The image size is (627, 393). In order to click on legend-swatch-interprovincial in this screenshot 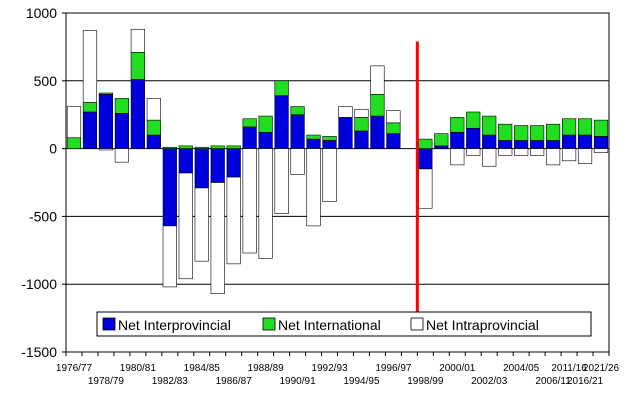, I will do `click(109, 324)`.